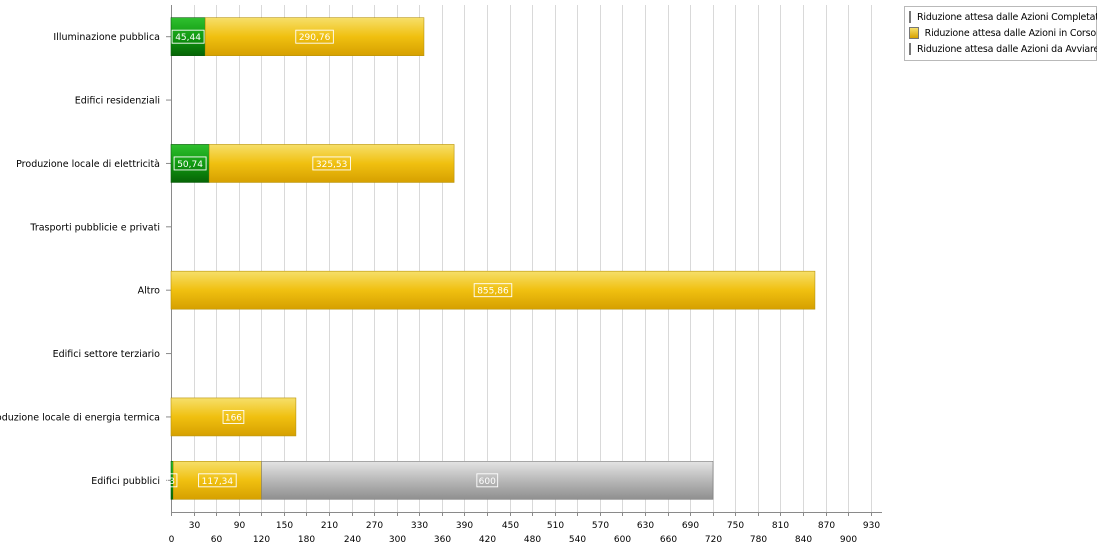  I want to click on x-tick-label: 300, so click(397, 540).